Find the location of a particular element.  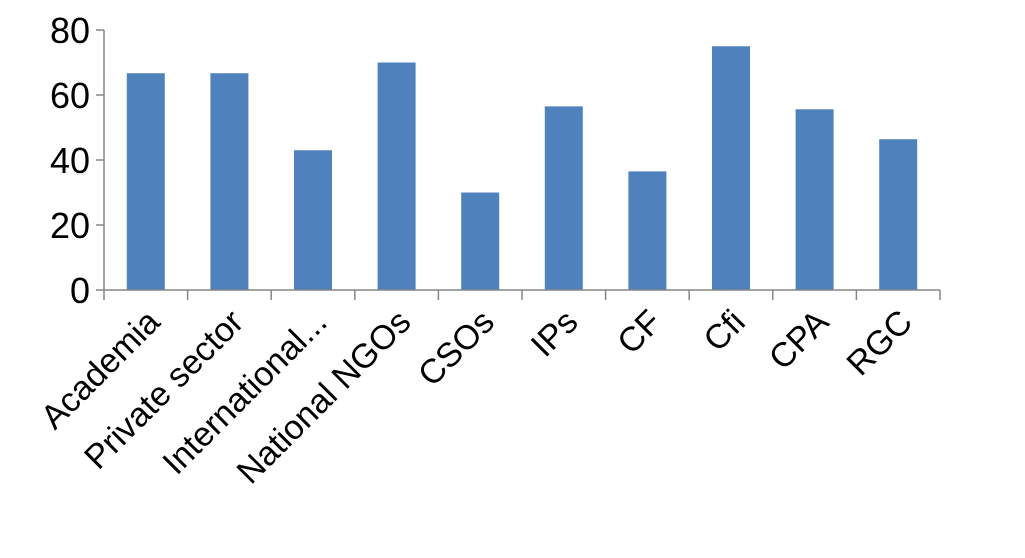

y-tick-labels: 0 20 40 60 80 is located at coordinates (70, 160).